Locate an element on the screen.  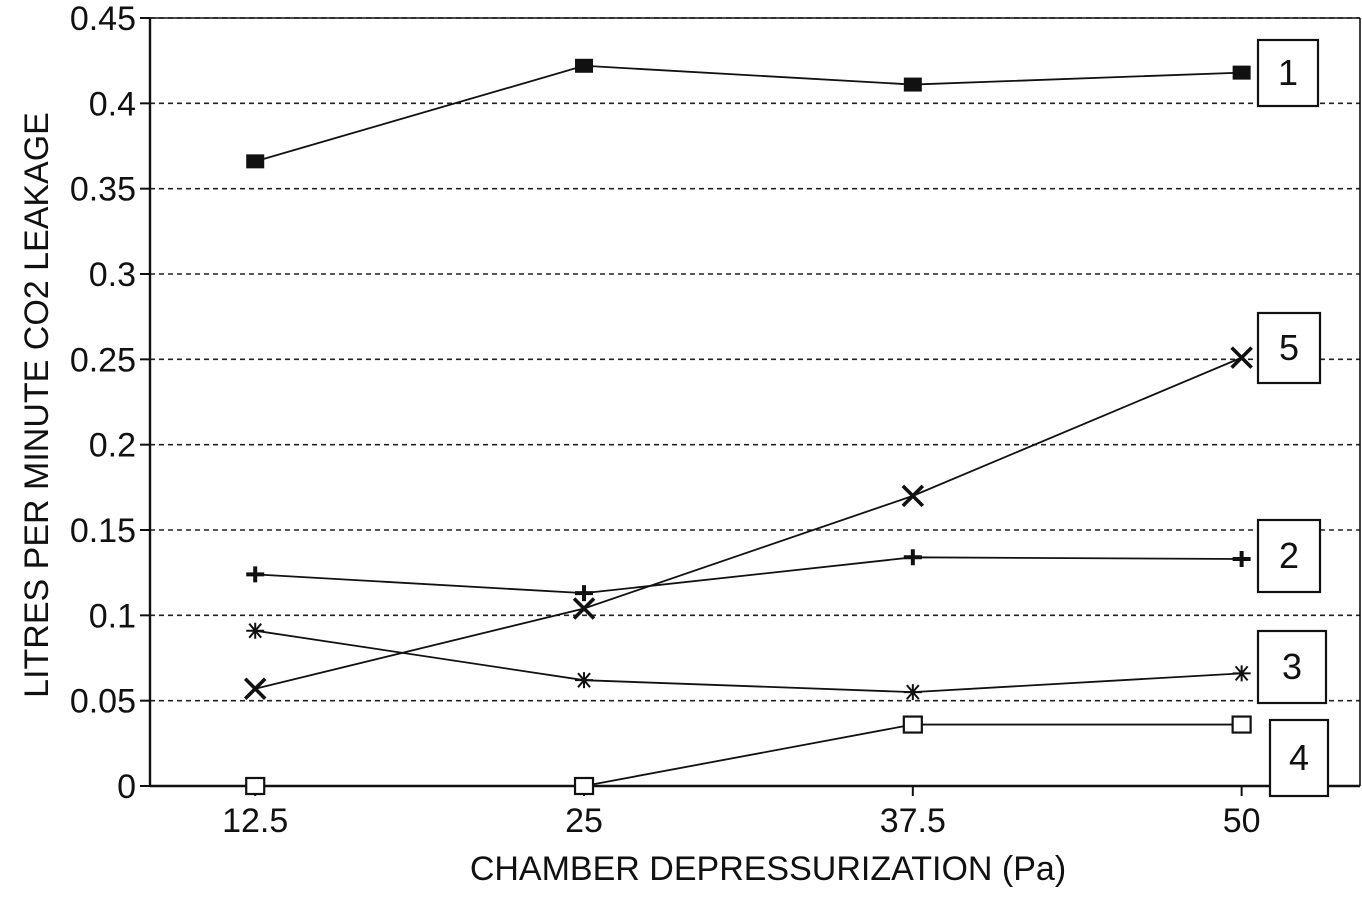
y-tick-label: 0.1 is located at coordinates (112, 616).